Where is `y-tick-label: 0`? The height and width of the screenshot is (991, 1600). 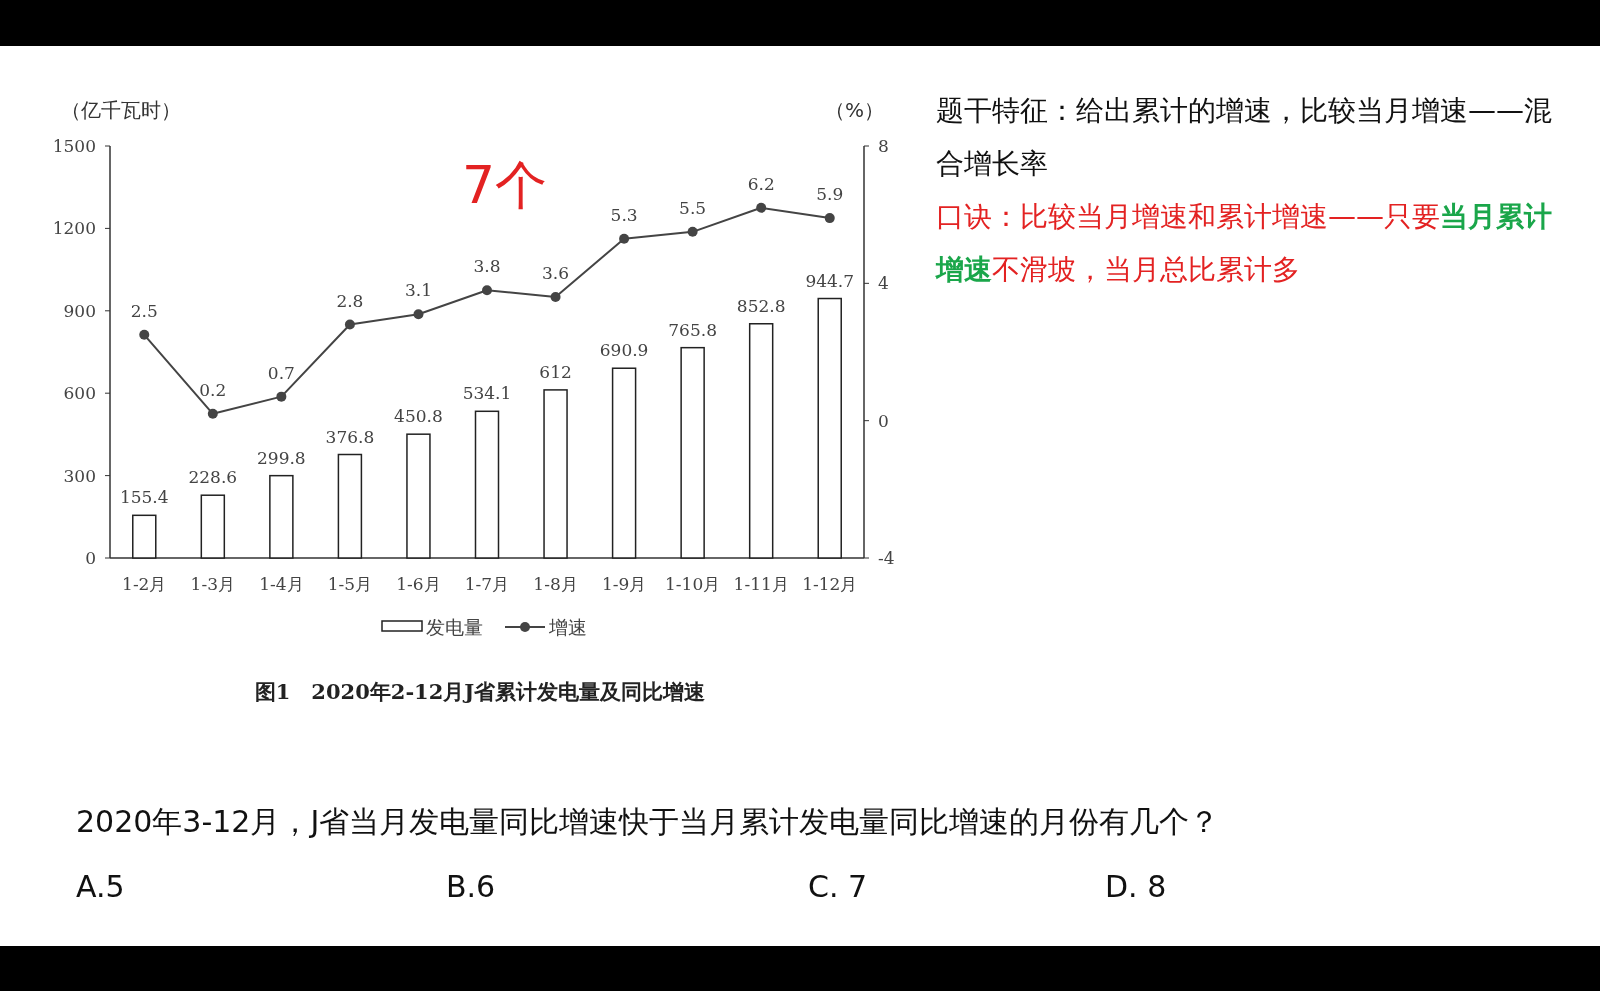 y-tick-label: 0 is located at coordinates (90, 558).